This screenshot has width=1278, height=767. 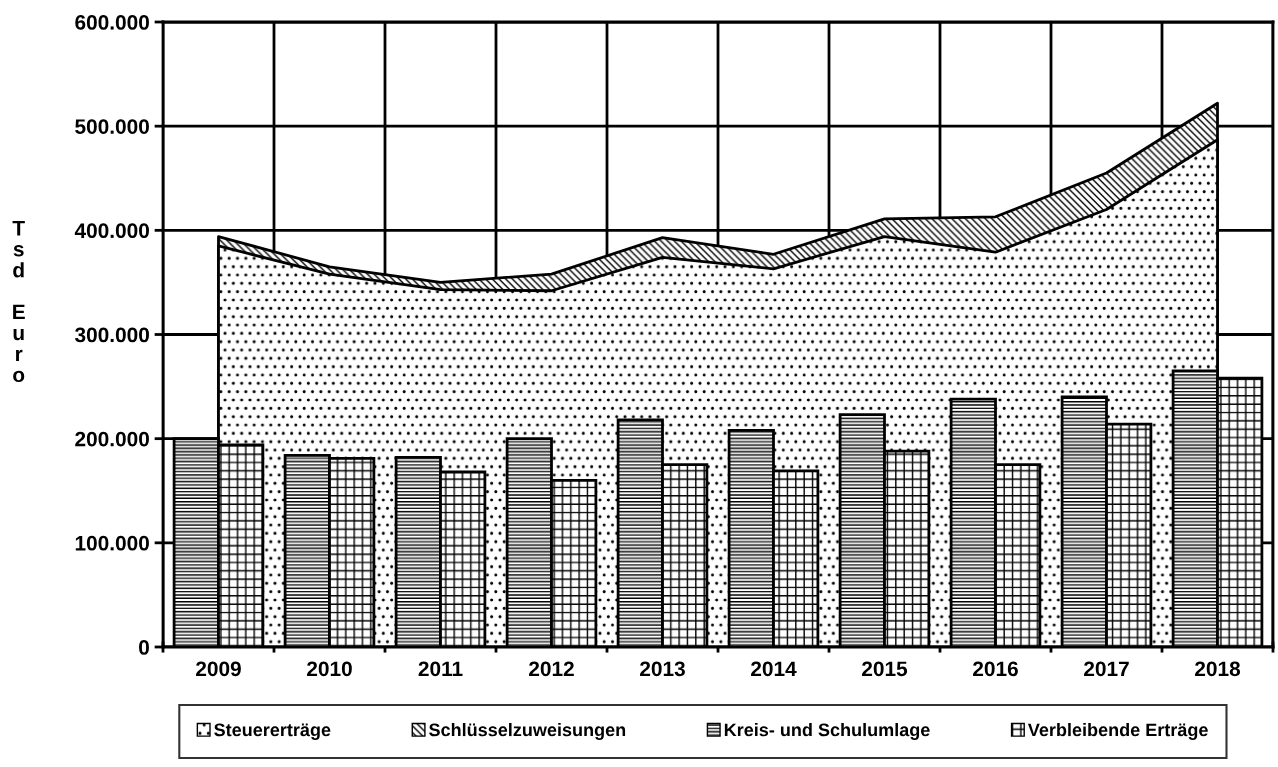 What do you see at coordinates (111, 231) in the screenshot?
I see `y-tick-label: 400.000` at bounding box center [111, 231].